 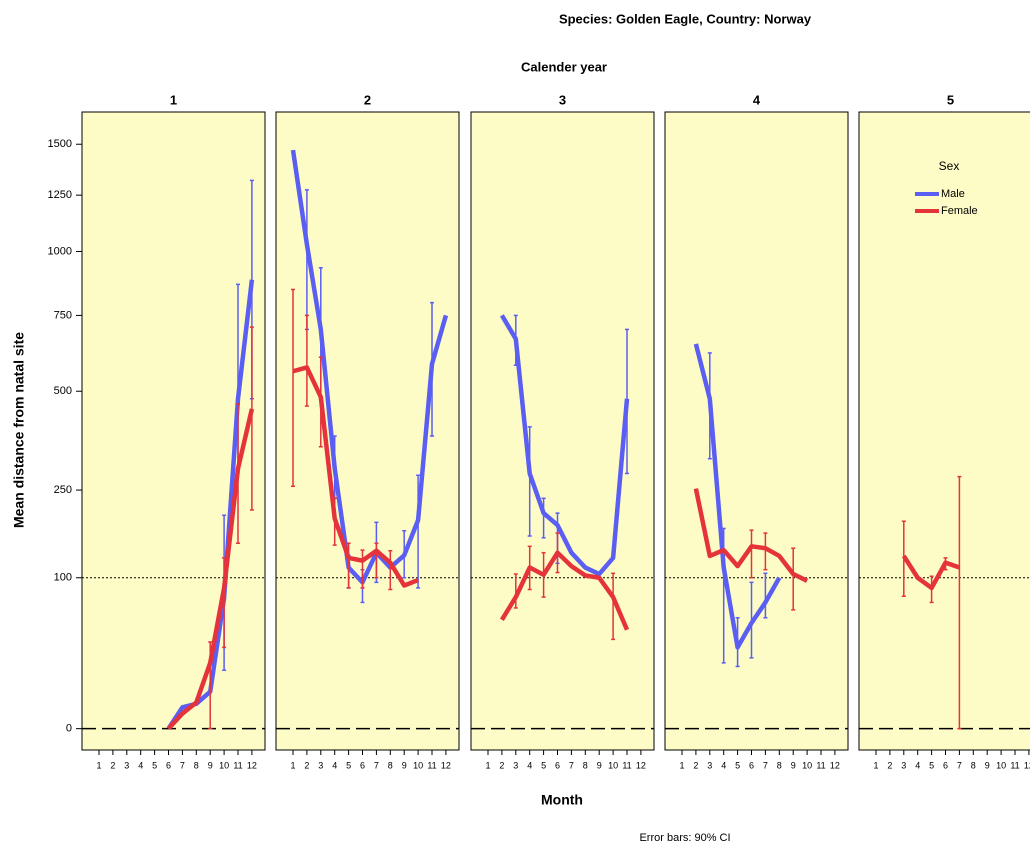 What do you see at coordinates (63, 391) in the screenshot?
I see `y-tick-label: 500` at bounding box center [63, 391].